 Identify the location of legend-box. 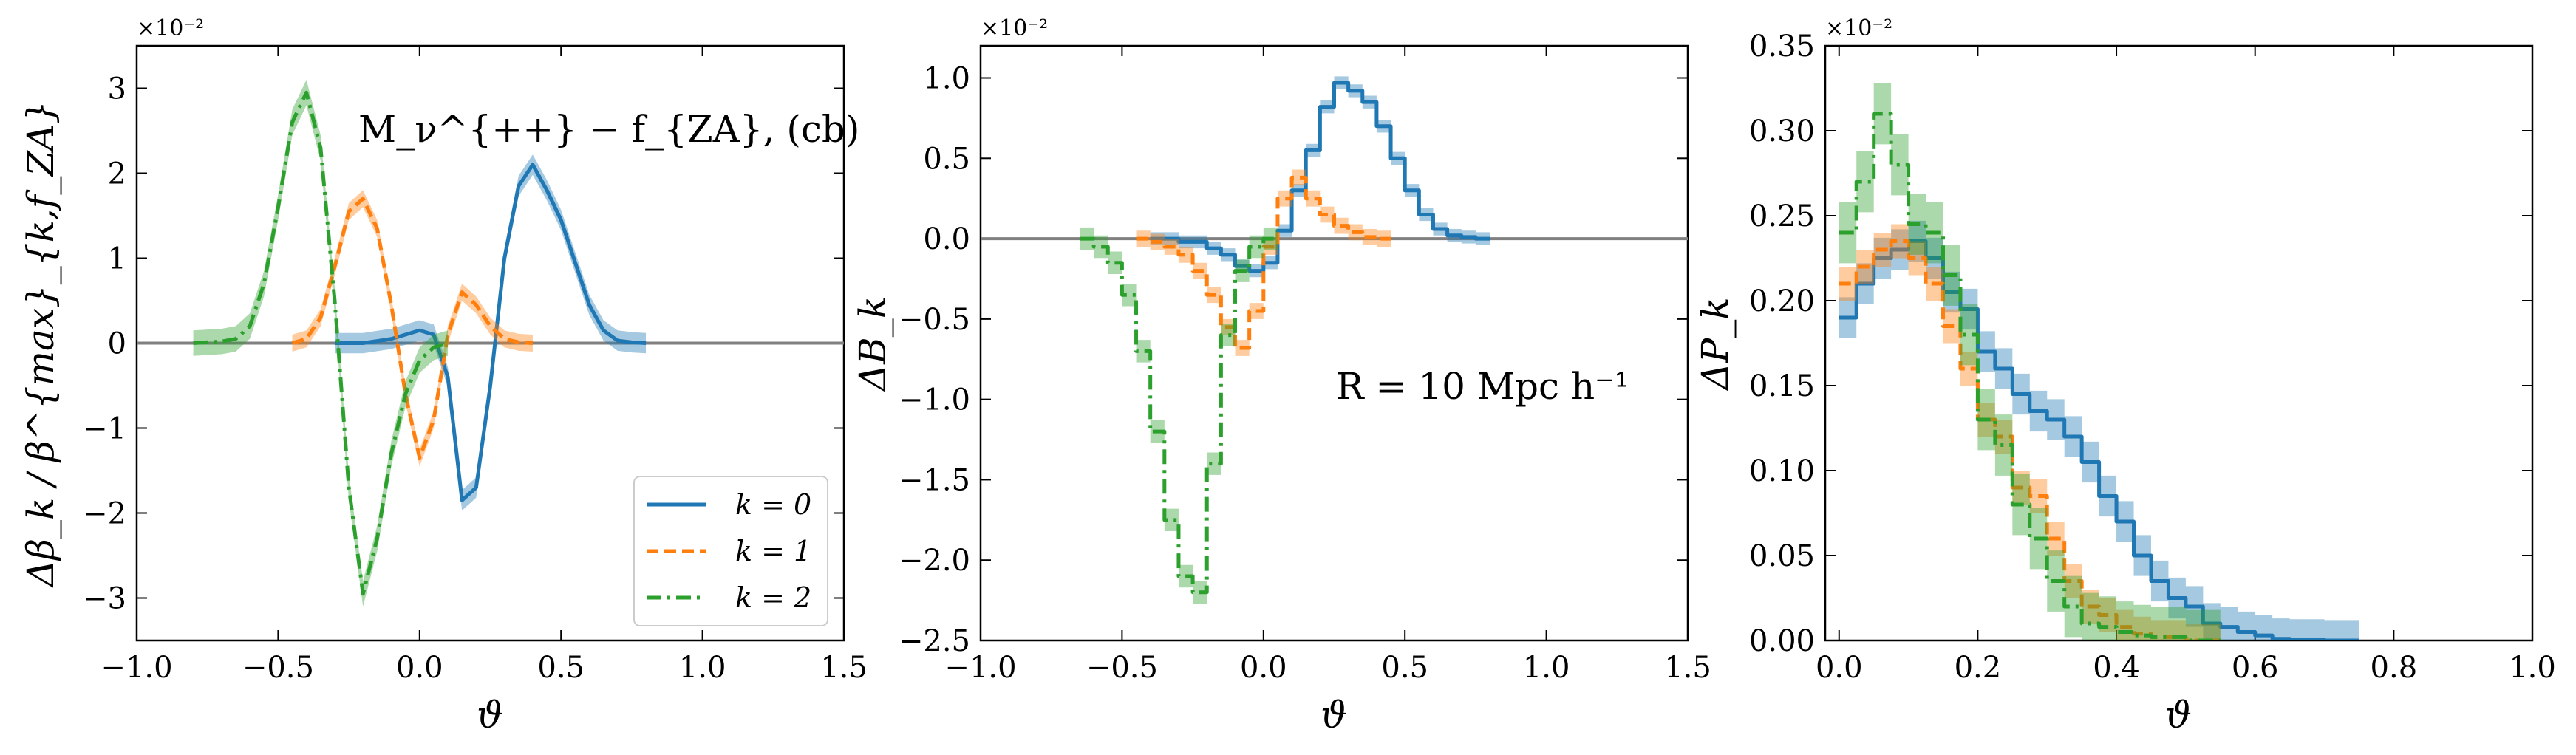
(730, 551).